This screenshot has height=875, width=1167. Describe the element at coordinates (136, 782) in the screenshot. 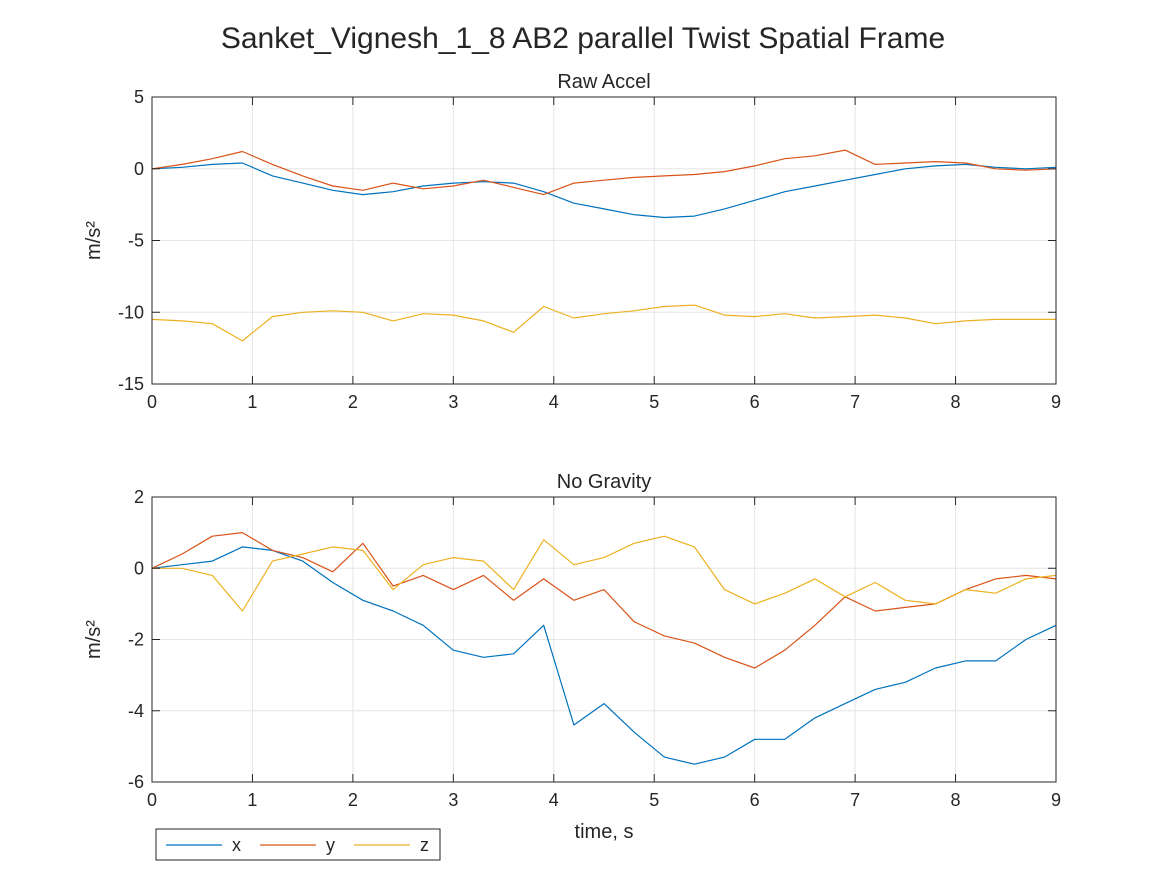

I see `y-tick-label: -6` at that location.